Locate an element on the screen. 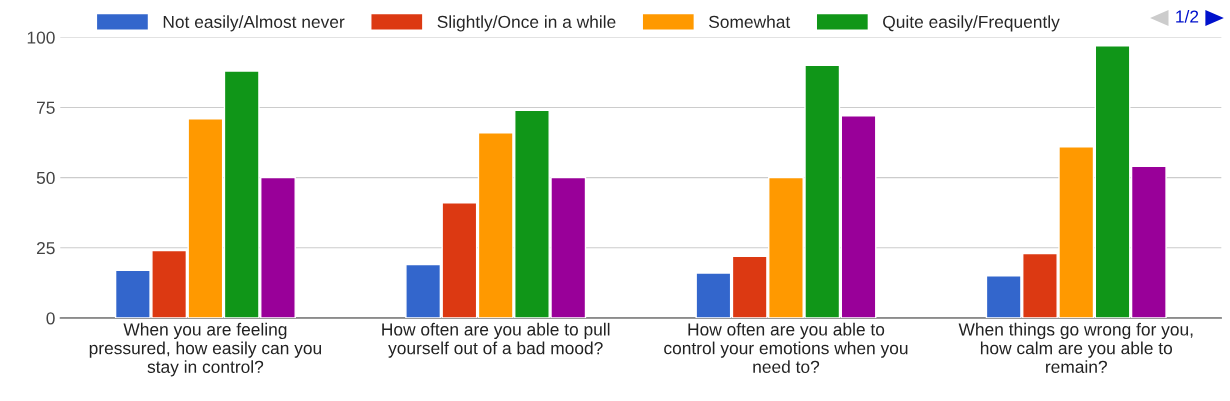  legend-label: Not easily/Almost never is located at coordinates (254, 23).